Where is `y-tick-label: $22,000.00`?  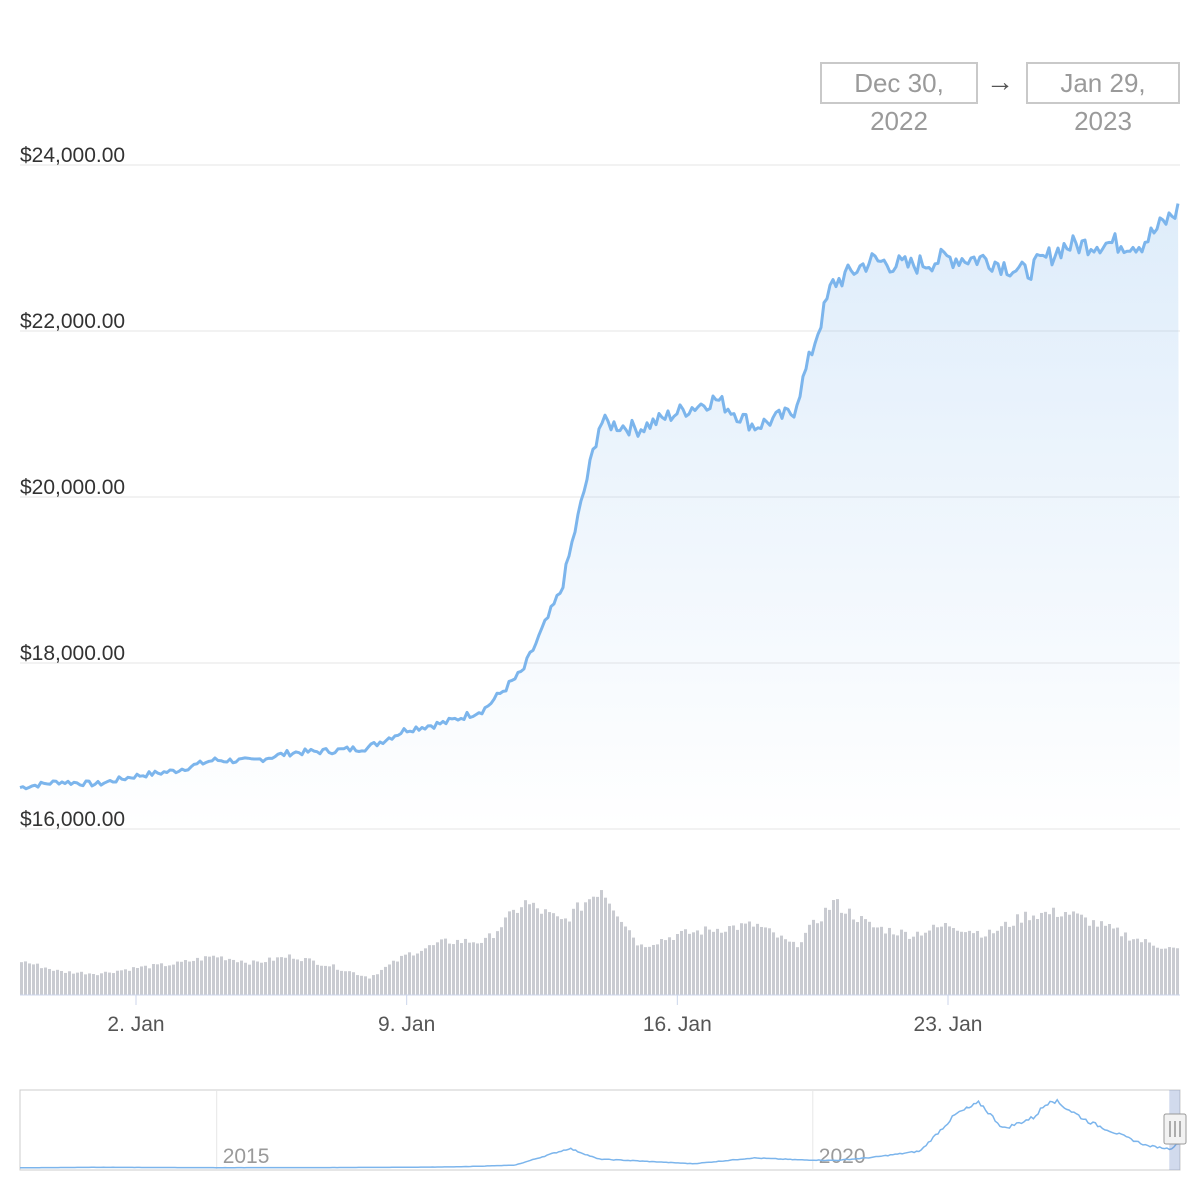
y-tick-label: $22,000.00 is located at coordinates (72, 321).